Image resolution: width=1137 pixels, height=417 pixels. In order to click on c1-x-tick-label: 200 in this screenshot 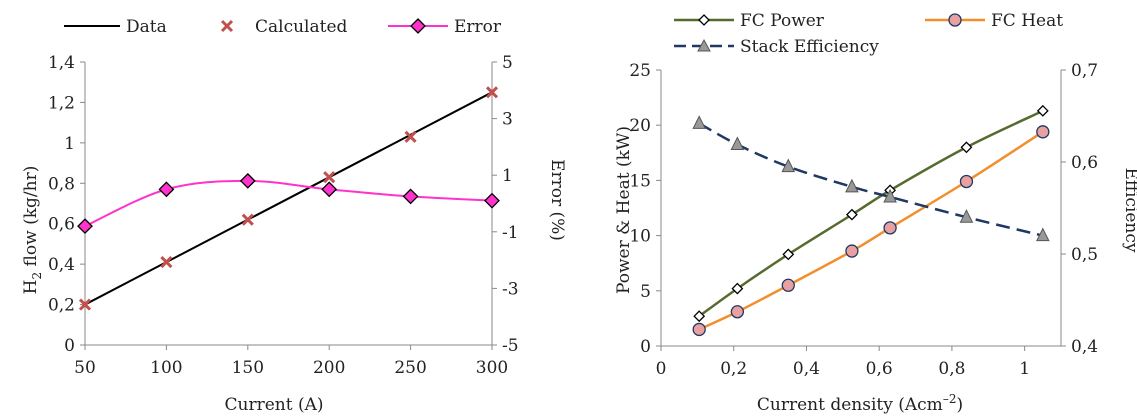, I will do `click(329, 368)`.